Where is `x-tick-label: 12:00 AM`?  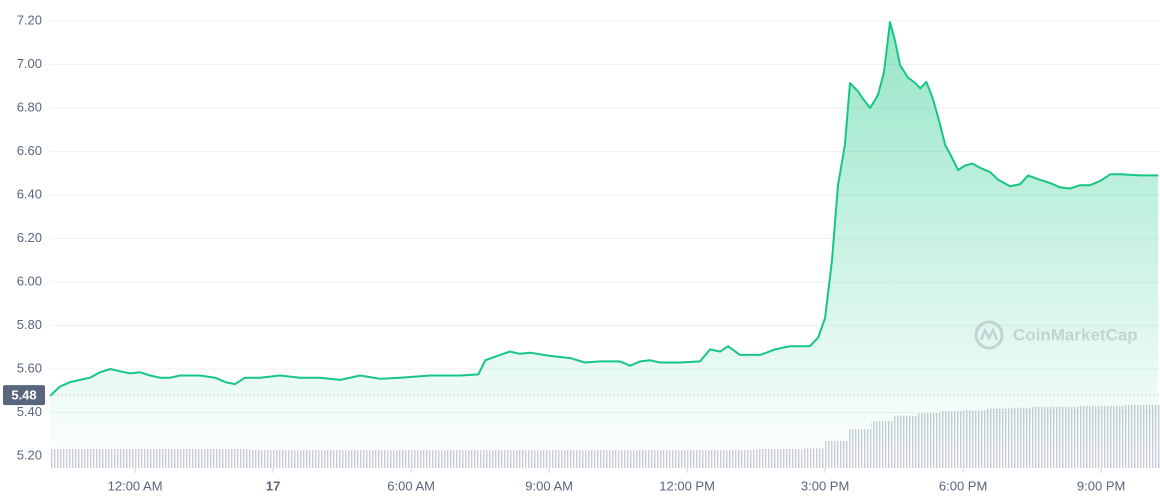
x-tick-label: 12:00 AM is located at coordinates (135, 485).